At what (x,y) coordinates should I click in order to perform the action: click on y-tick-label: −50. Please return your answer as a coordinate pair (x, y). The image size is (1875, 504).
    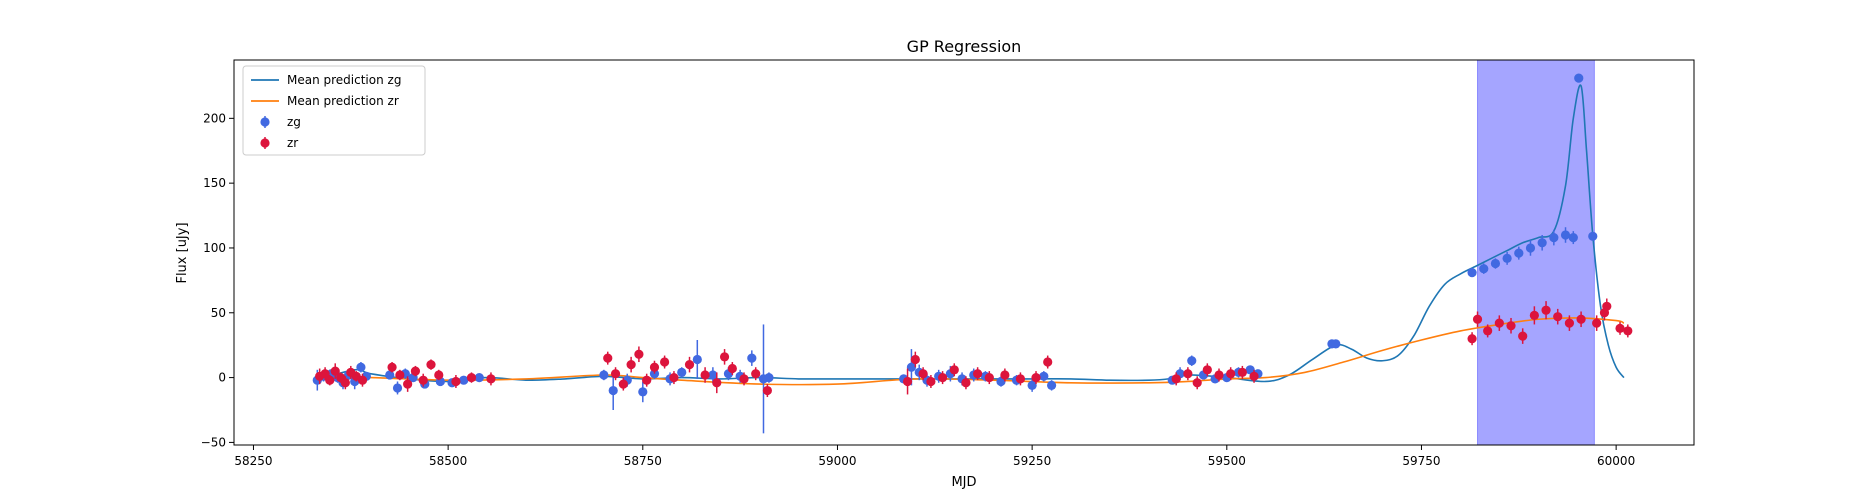
    Looking at the image, I should click on (213, 442).